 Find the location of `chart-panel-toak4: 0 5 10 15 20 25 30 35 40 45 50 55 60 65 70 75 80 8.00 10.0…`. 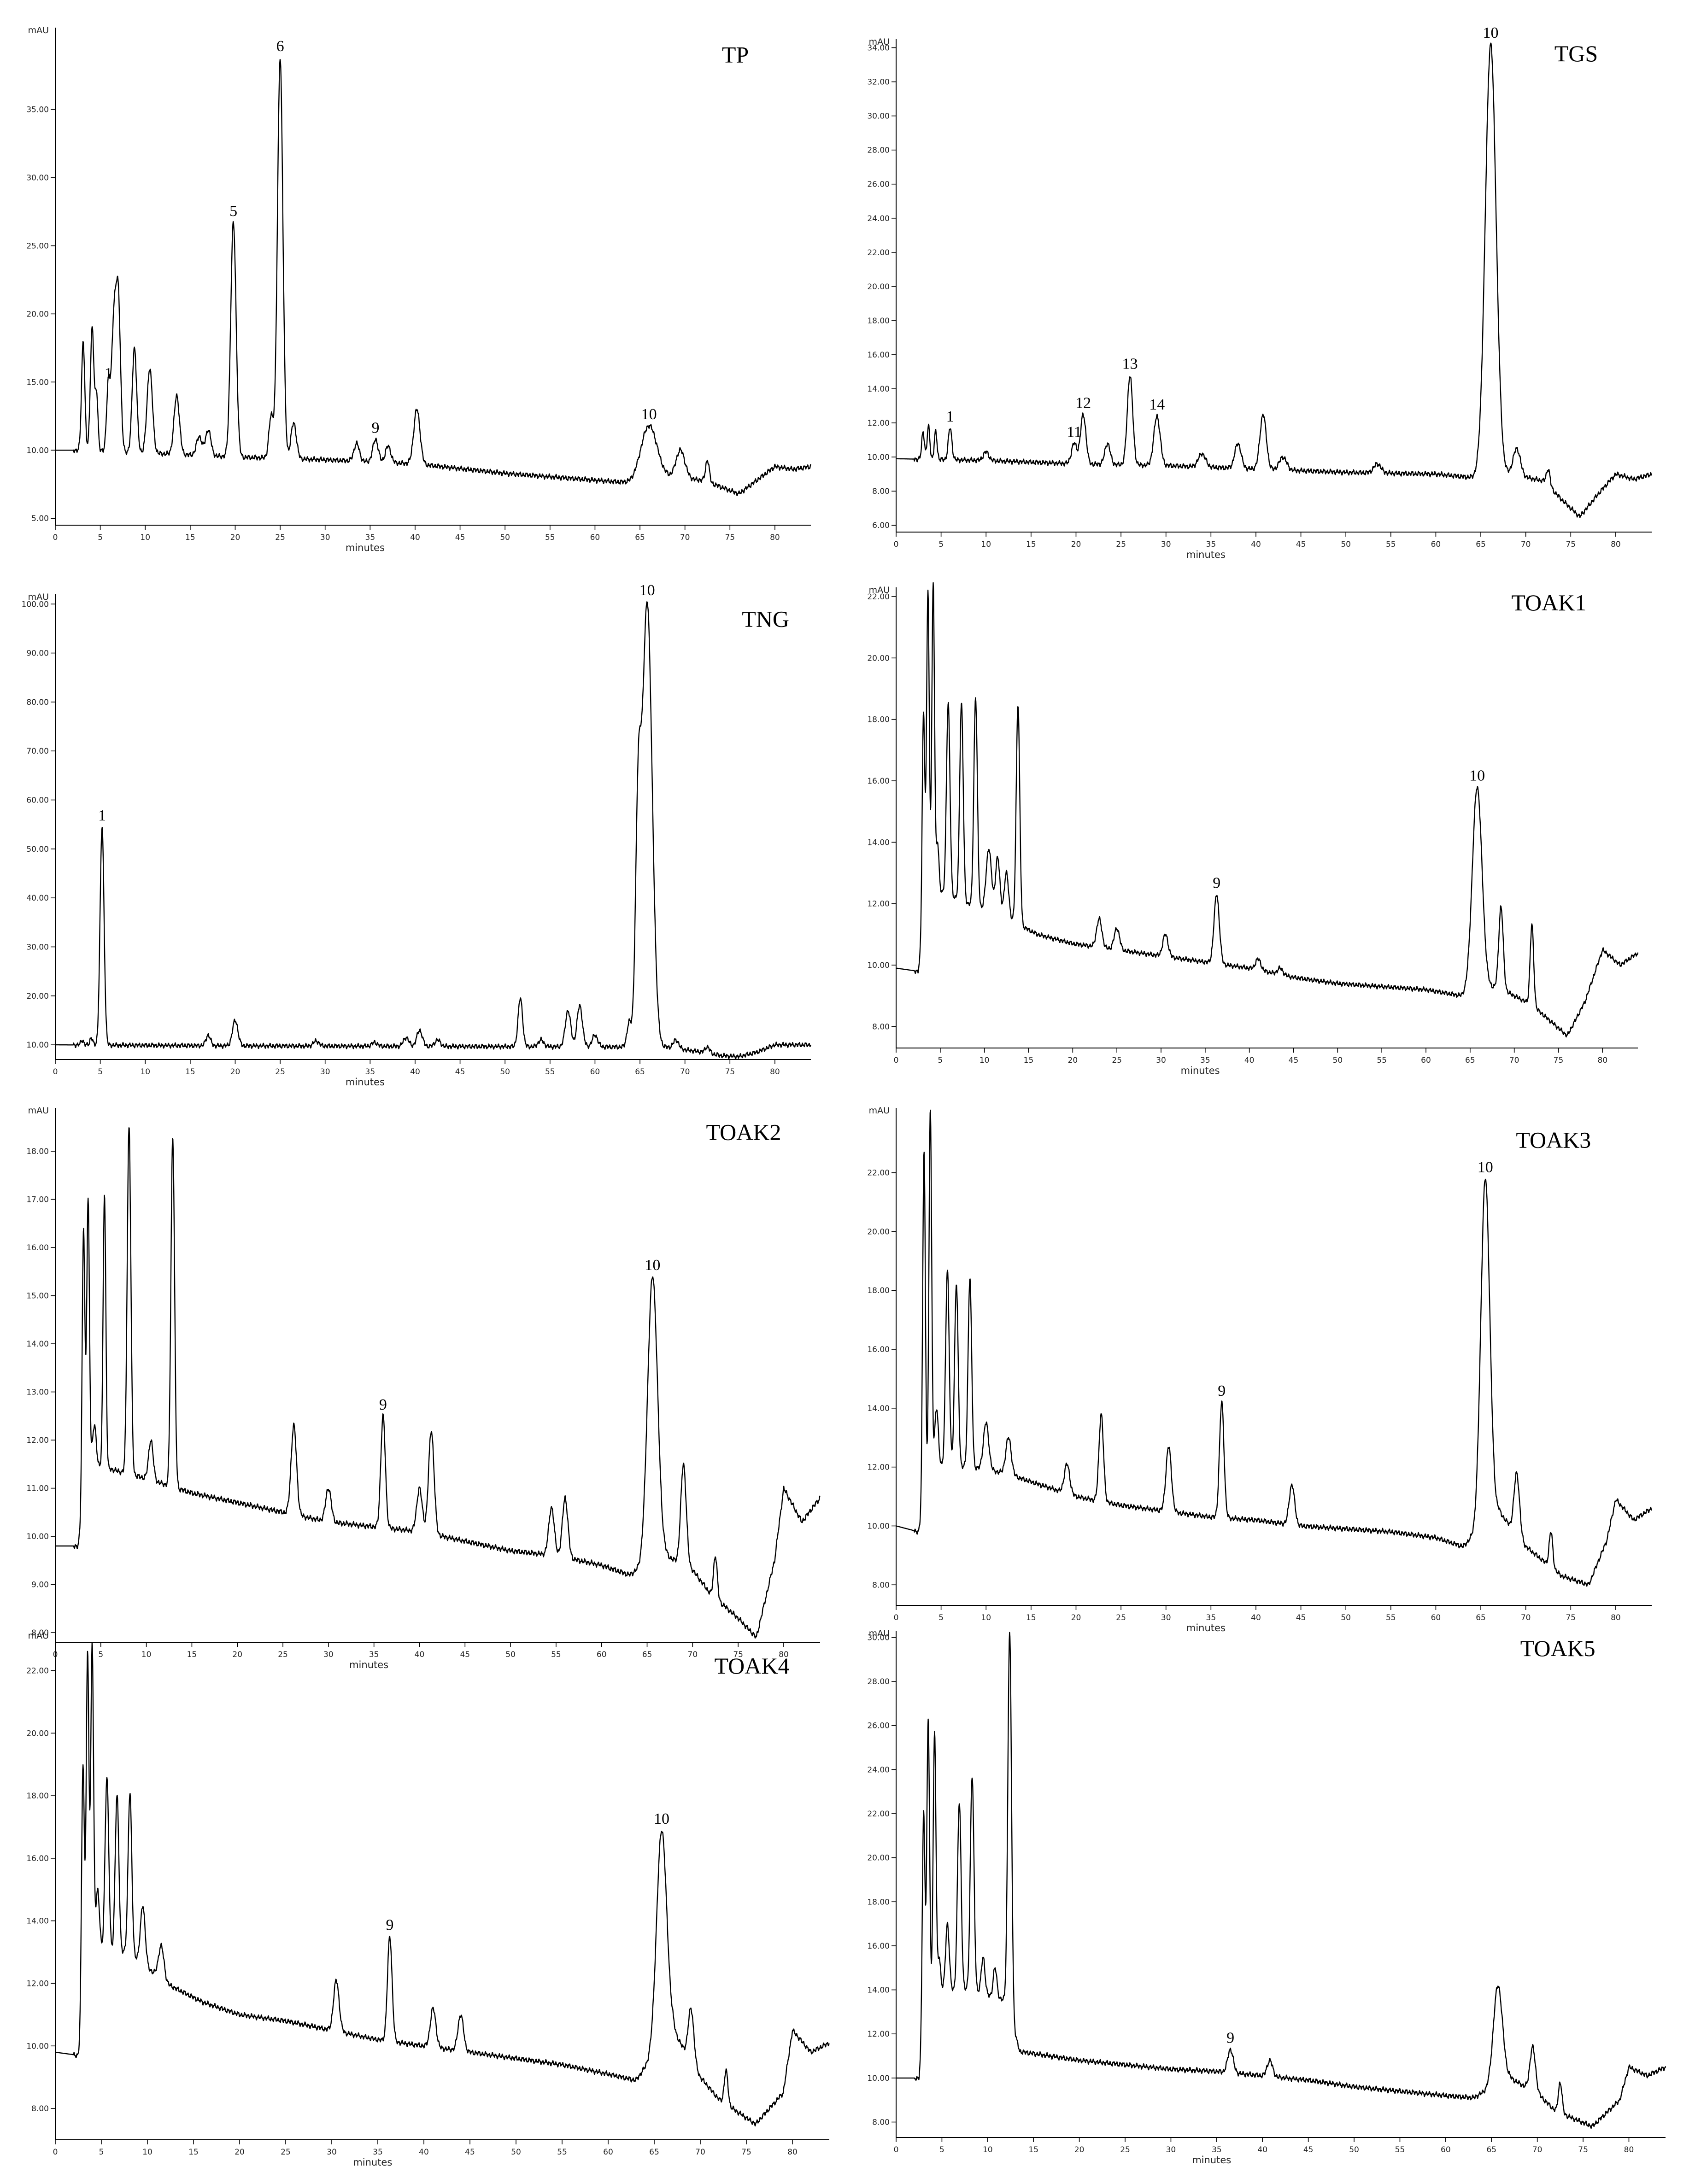

chart-panel-toak4: 0 5 10 15 20 25 30 35 40 45 50 55 60 65 70 75 80 8.00 10.0… is located at coordinates (428, 1899).